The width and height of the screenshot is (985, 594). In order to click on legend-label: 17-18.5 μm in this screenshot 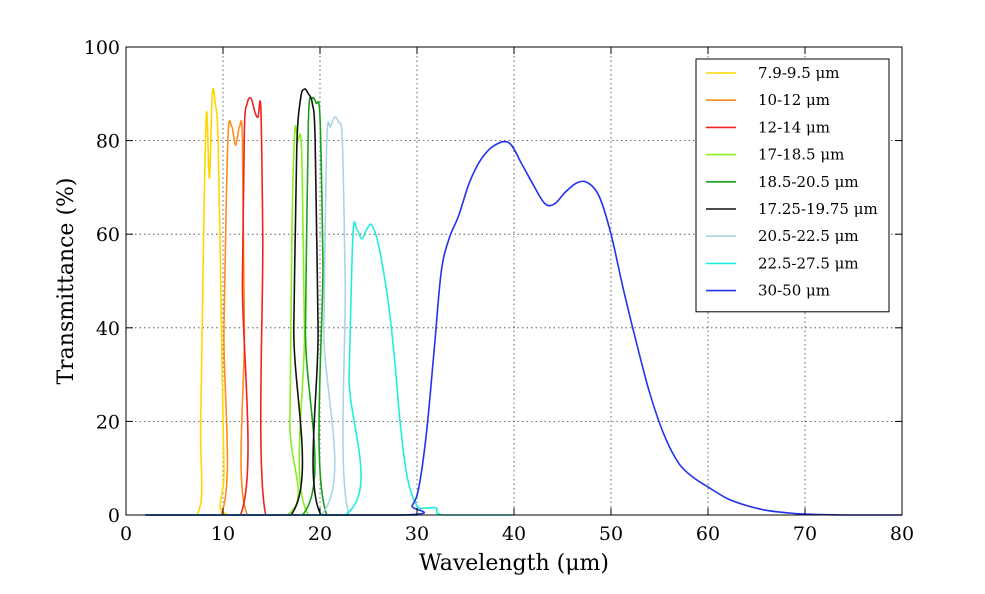, I will do `click(801, 155)`.